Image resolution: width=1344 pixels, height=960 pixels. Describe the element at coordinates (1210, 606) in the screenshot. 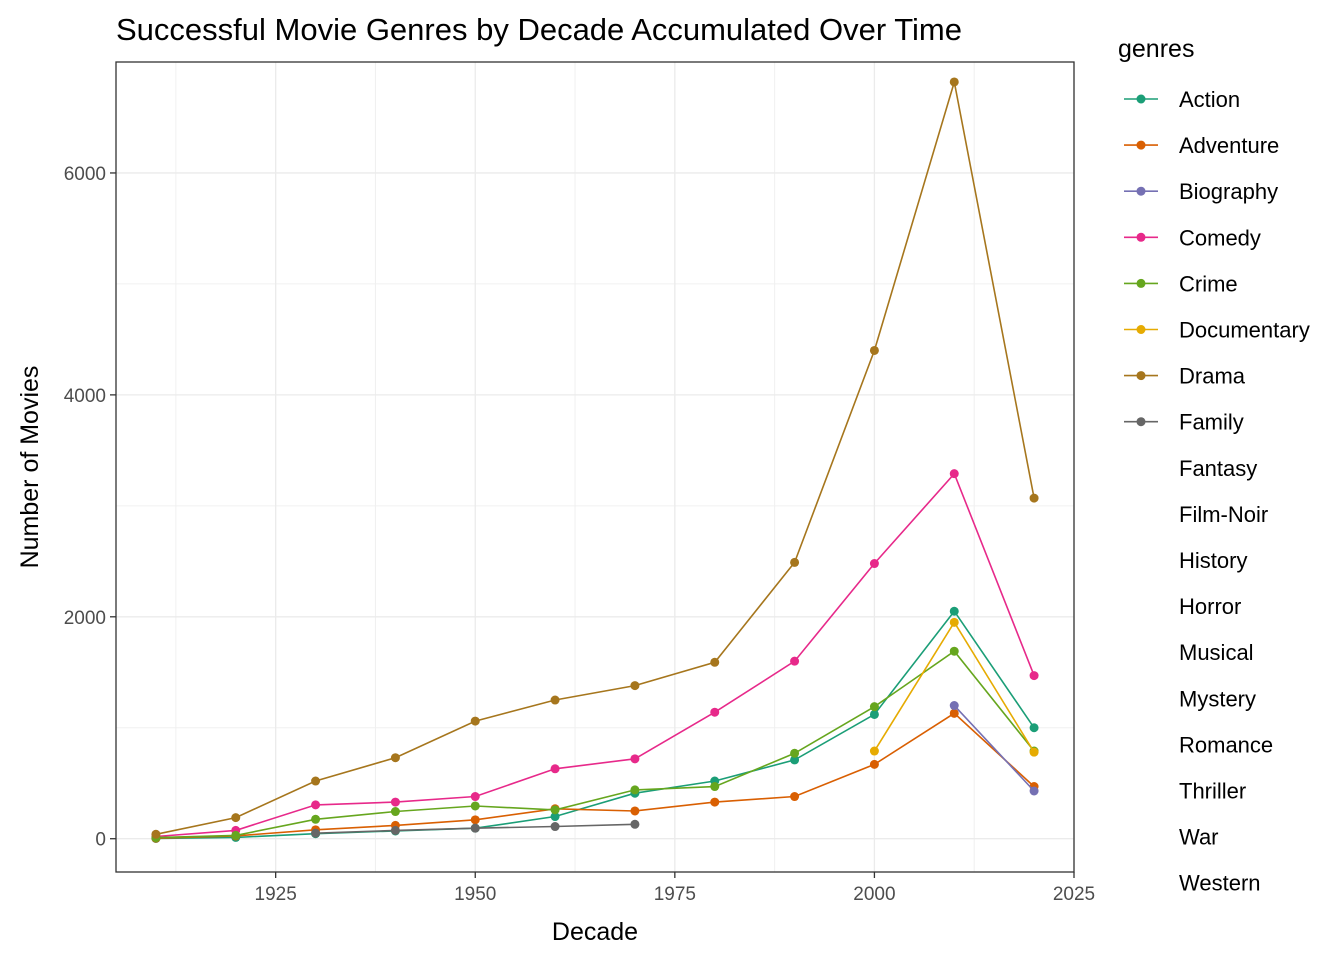

I see `legend-label-horror: Horror` at that location.